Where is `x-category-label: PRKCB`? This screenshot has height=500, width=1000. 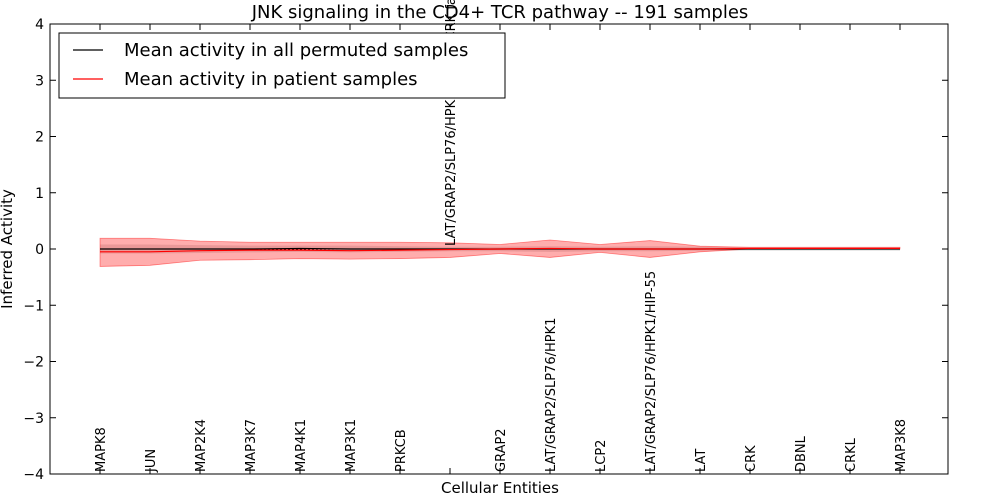 x-category-label: PRKCB is located at coordinates (401, 450).